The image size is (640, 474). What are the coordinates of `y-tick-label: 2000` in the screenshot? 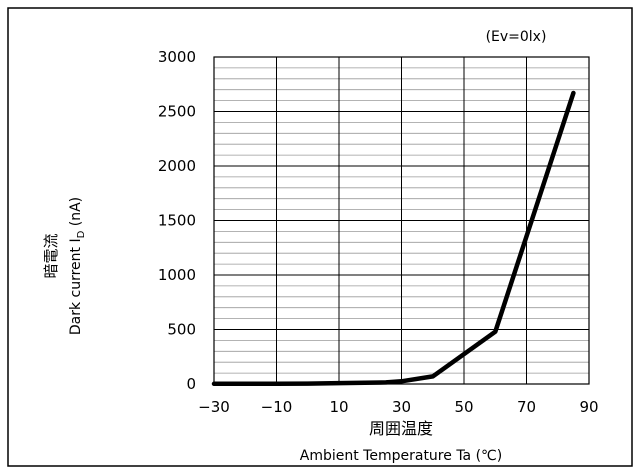 It's located at (177, 166).